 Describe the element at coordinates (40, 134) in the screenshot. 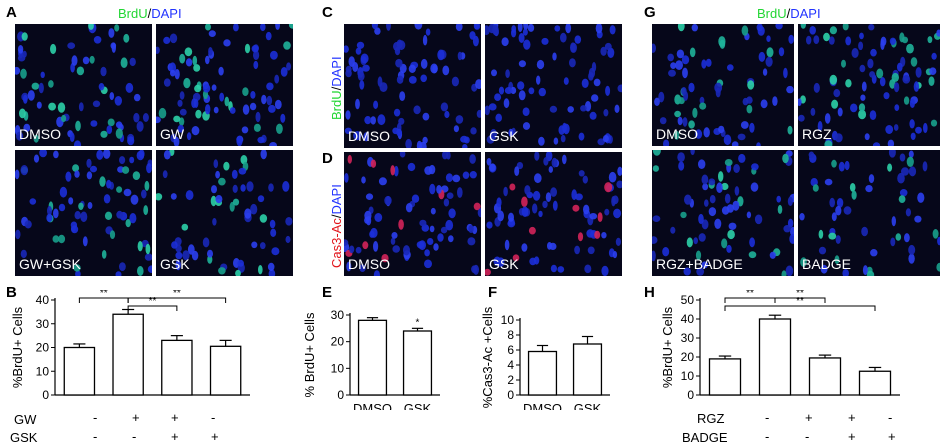

I see `image-caption: DMSO` at that location.